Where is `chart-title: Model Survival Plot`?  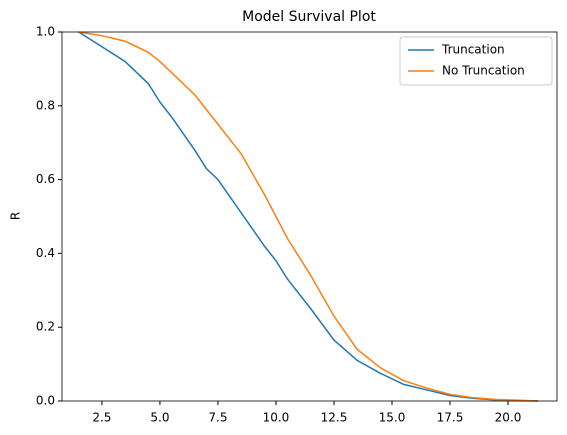
chart-title: Model Survival Plot is located at coordinates (309, 17).